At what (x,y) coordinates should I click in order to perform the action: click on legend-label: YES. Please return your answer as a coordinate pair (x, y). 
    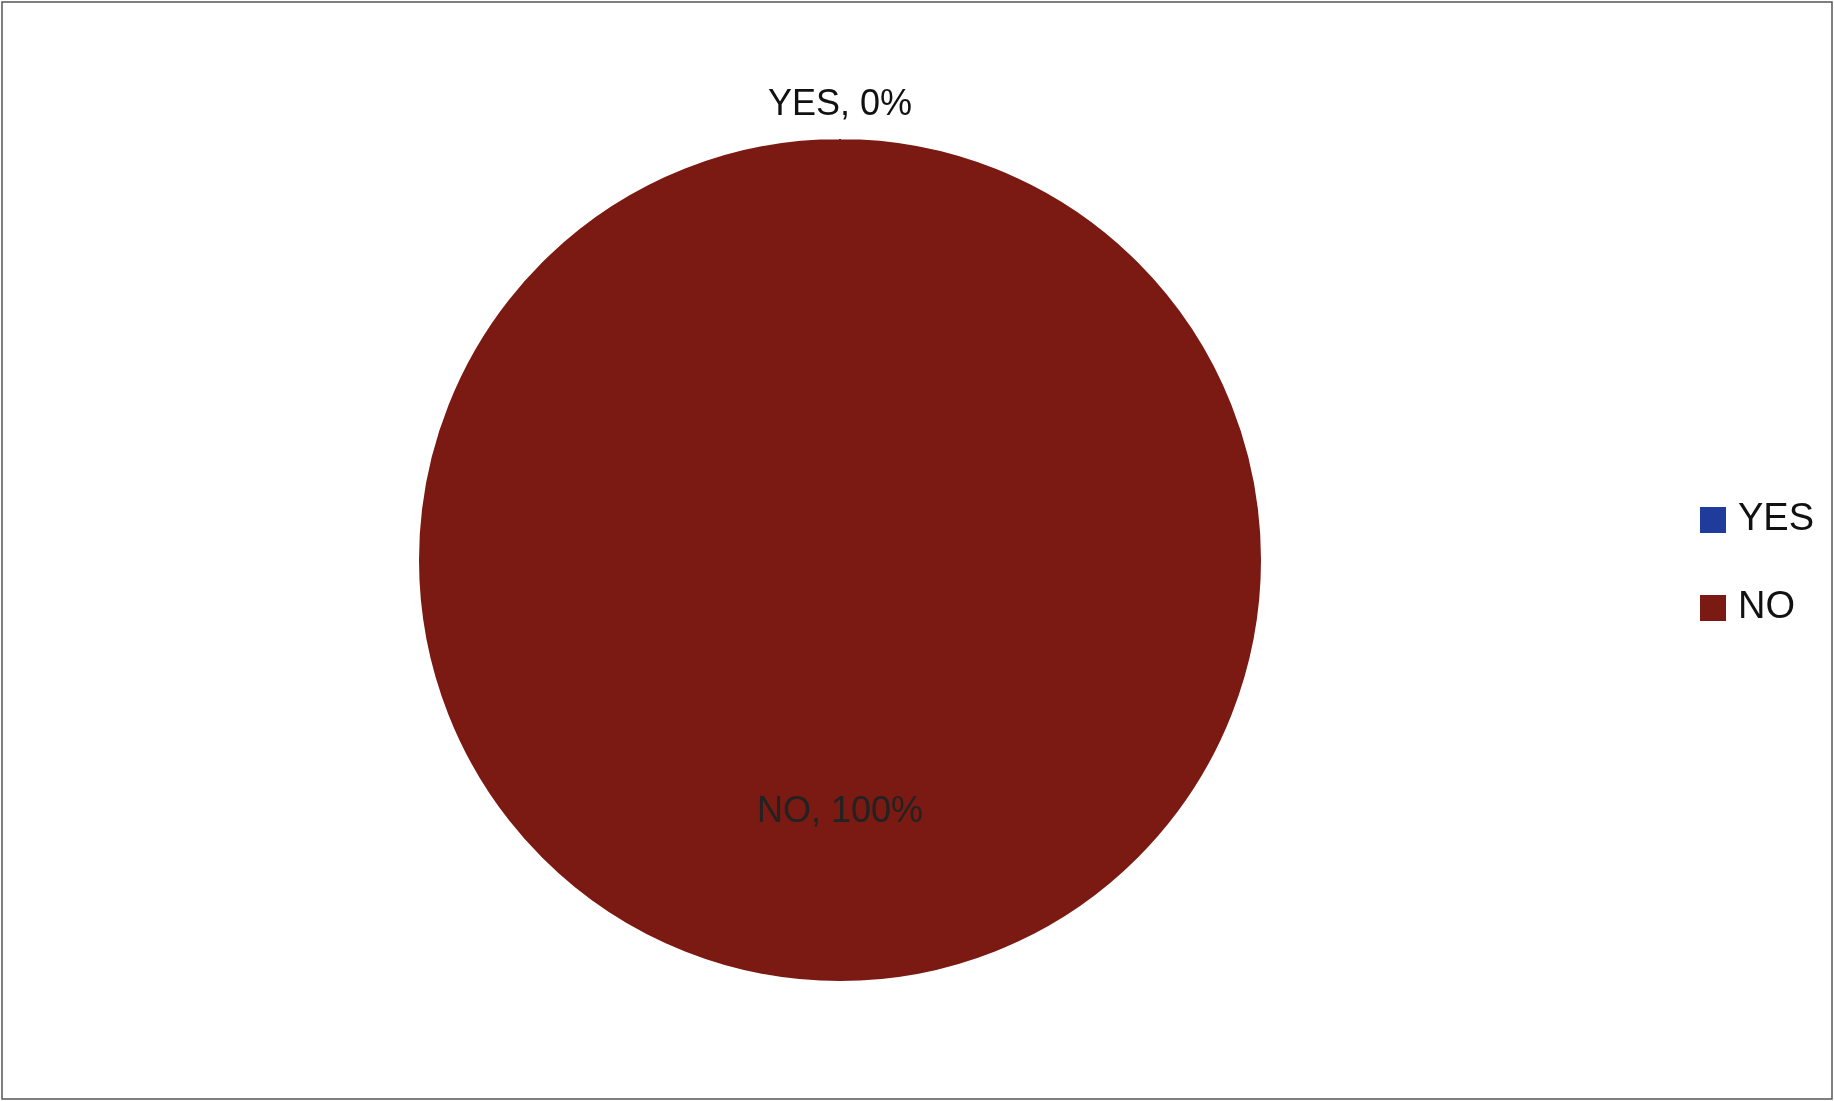
    Looking at the image, I should click on (1776, 517).